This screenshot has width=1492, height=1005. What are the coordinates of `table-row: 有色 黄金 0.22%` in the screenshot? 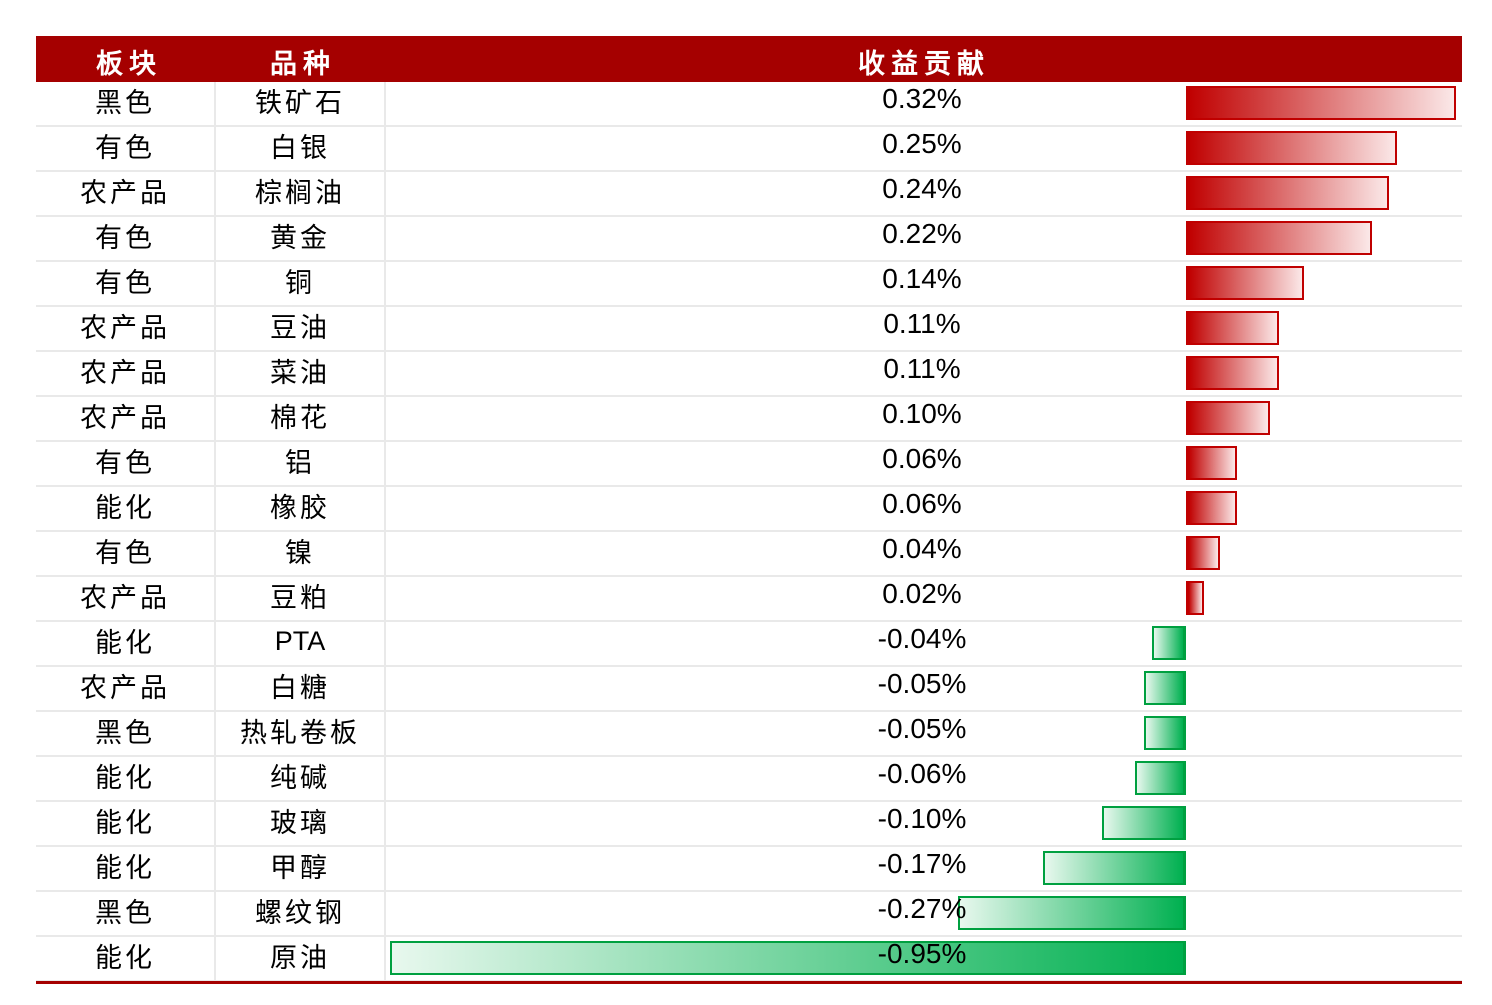 It's located at (749, 239).